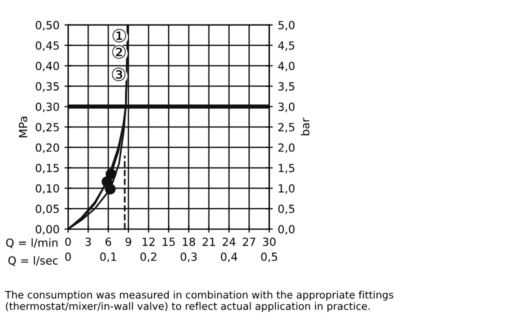  What do you see at coordinates (168, 242) in the screenshot?
I see `x-tick-label: 15` at bounding box center [168, 242].